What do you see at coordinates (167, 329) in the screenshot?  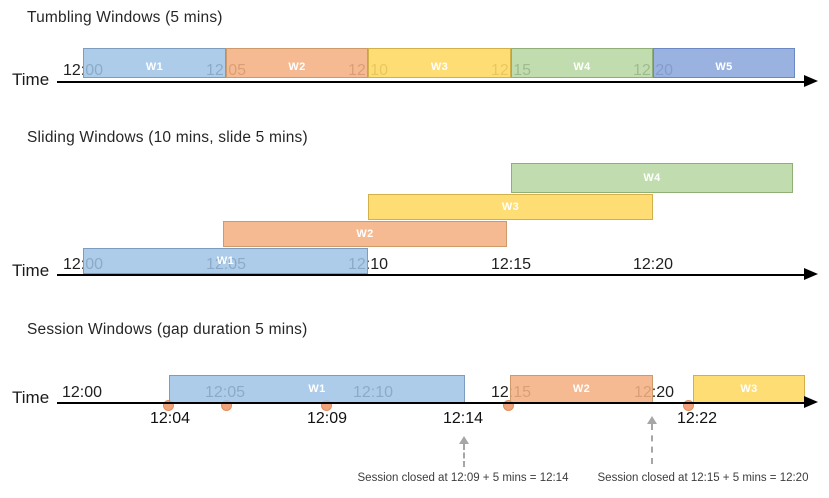 I see `session-section-title: Session Windows (gap duration 5 mins)` at bounding box center [167, 329].